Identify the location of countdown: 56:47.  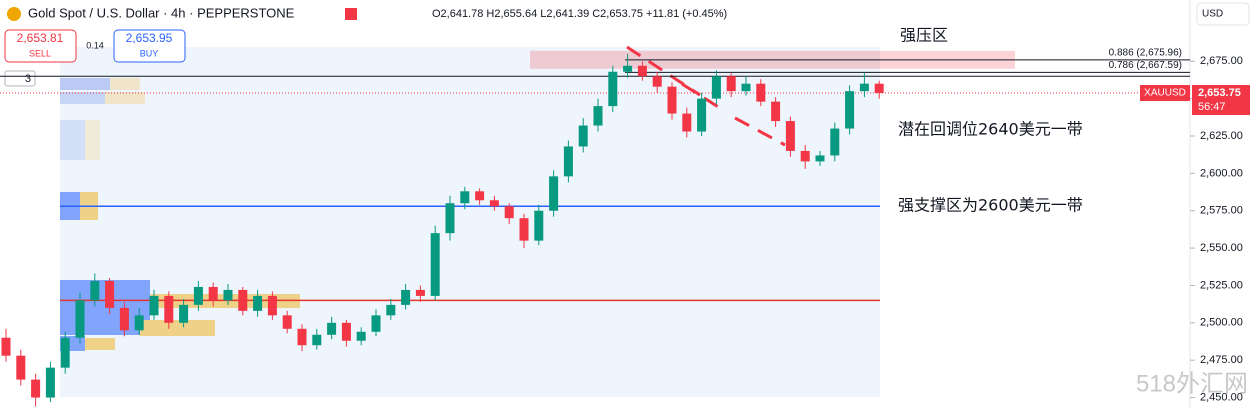
(1212, 107).